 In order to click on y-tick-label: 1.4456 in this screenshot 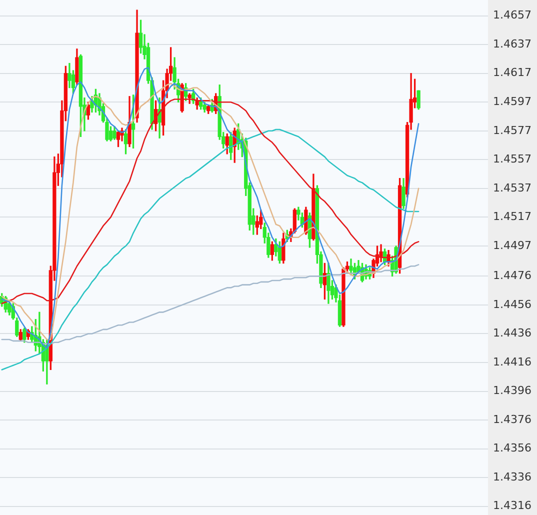, I will do `click(512, 304)`.